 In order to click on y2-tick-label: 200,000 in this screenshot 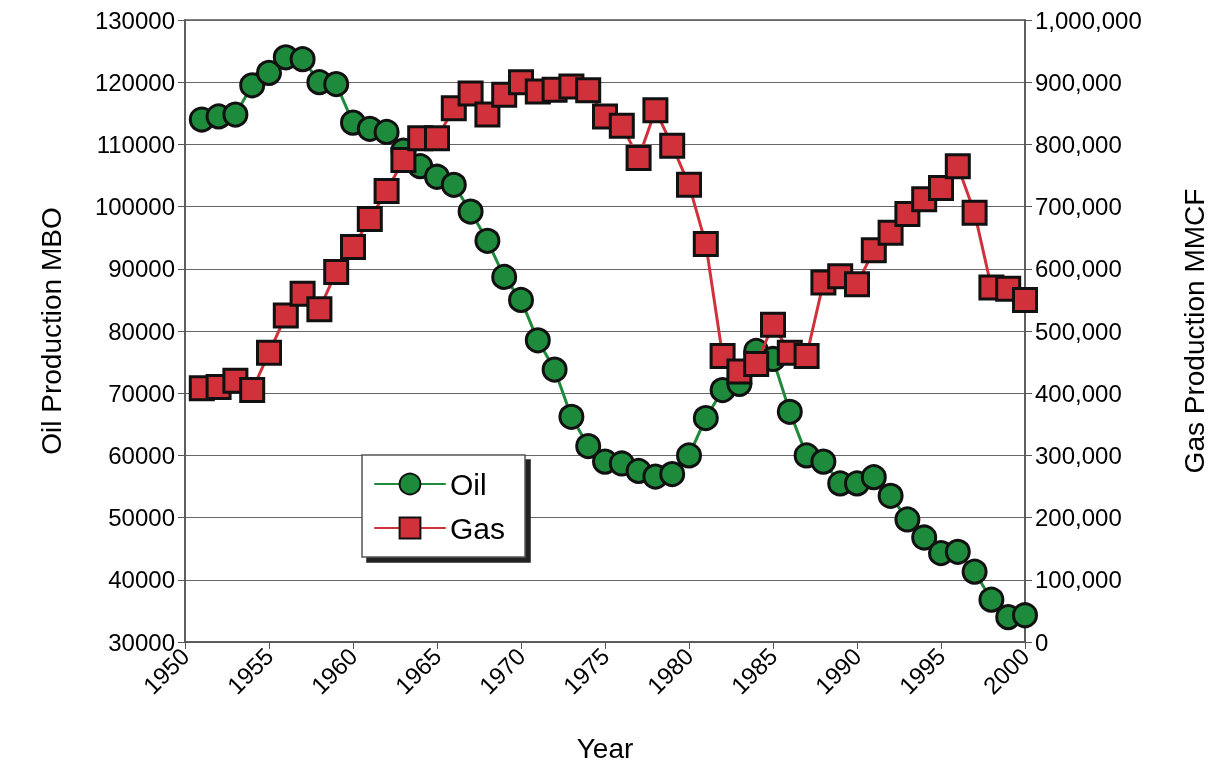, I will do `click(1078, 518)`.